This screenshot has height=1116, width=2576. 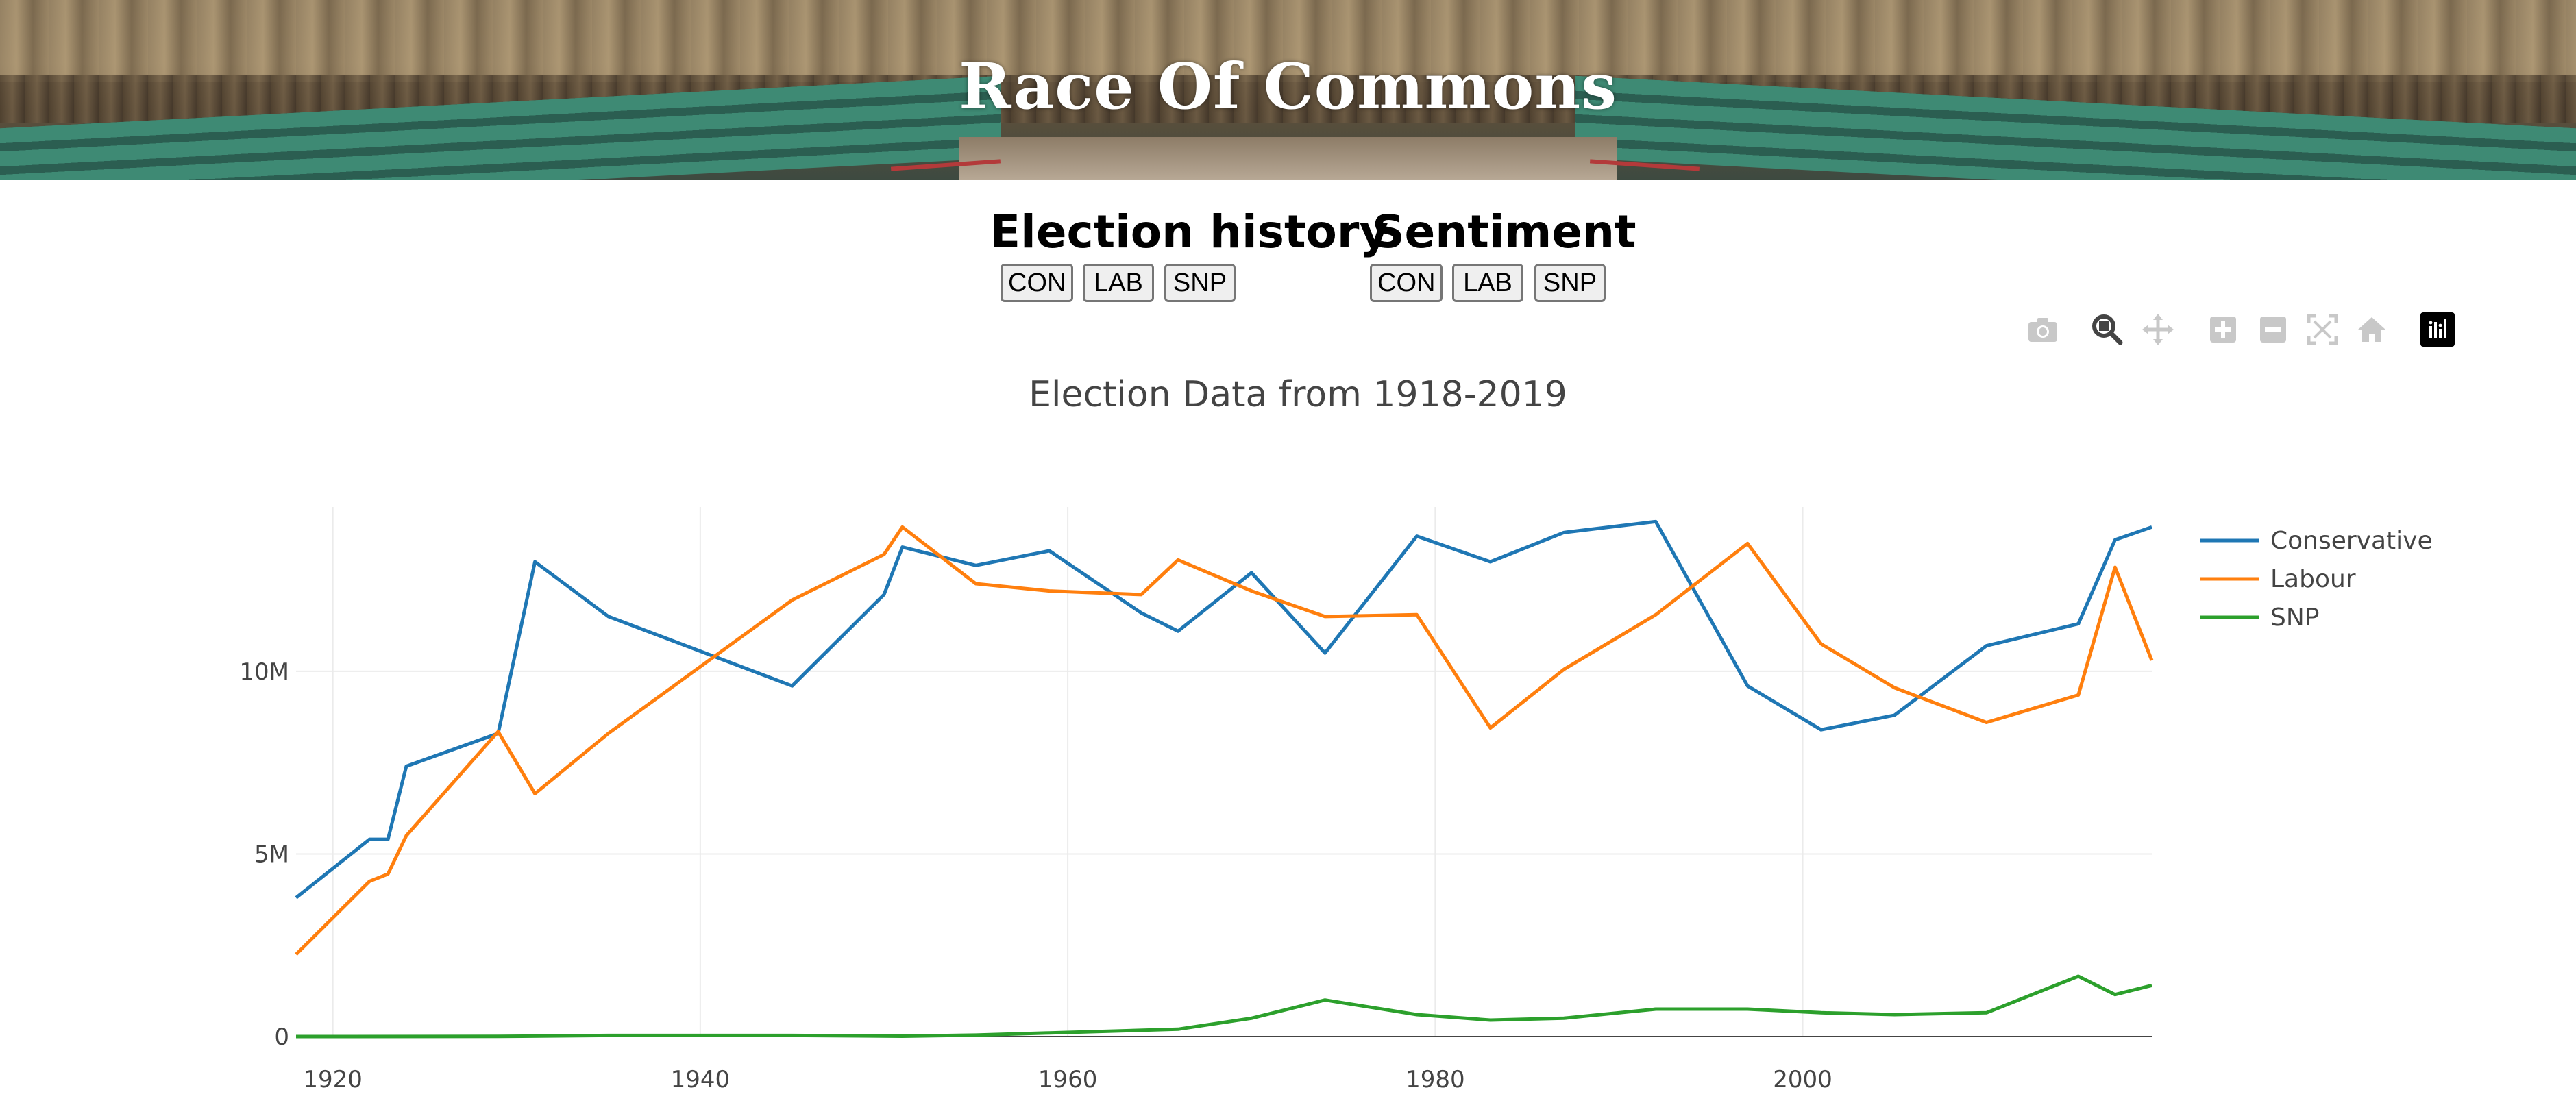 I want to click on autoscale-icon, so click(x=2323, y=330).